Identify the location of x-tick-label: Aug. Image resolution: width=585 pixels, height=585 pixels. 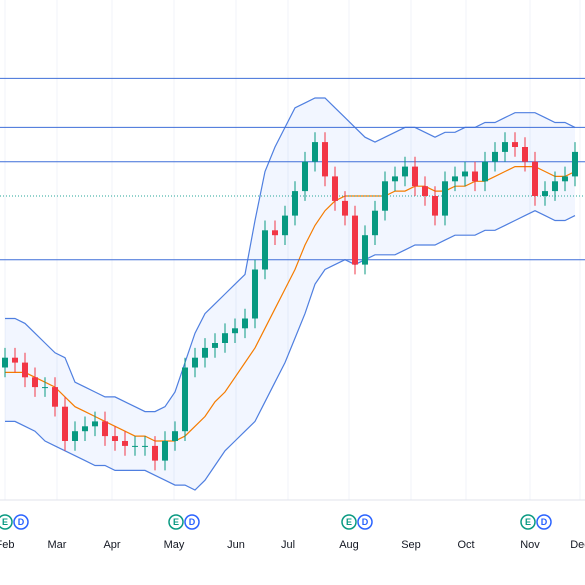
(349, 545).